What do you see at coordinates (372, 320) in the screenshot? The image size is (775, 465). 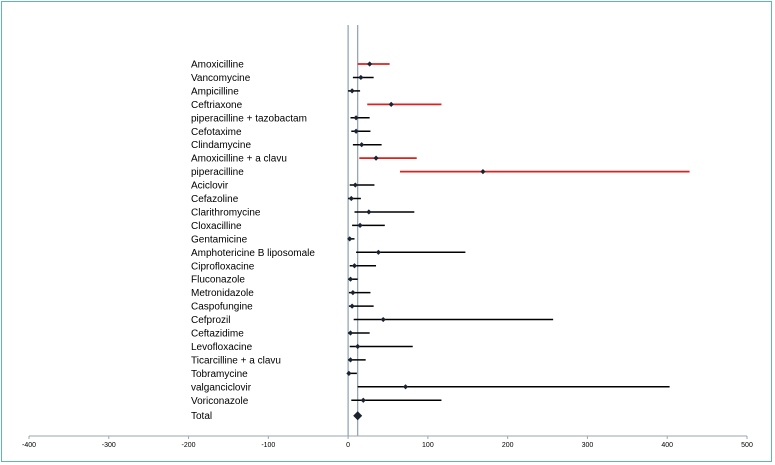 I see `forest-row: Cefprozil` at bounding box center [372, 320].